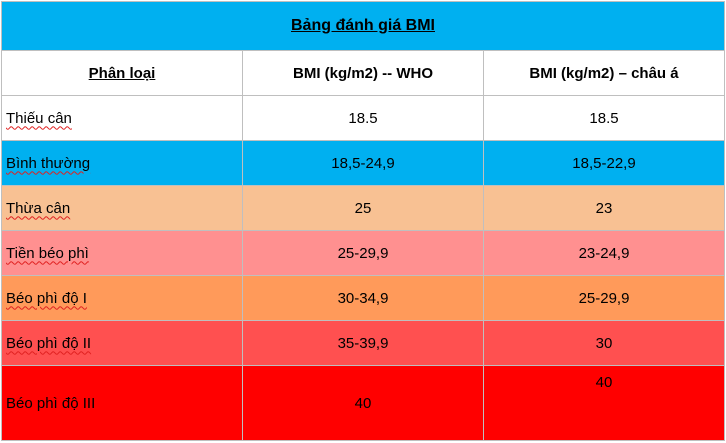 The width and height of the screenshot is (726, 443). I want to click on cell-category: Bình thường, so click(122, 163).